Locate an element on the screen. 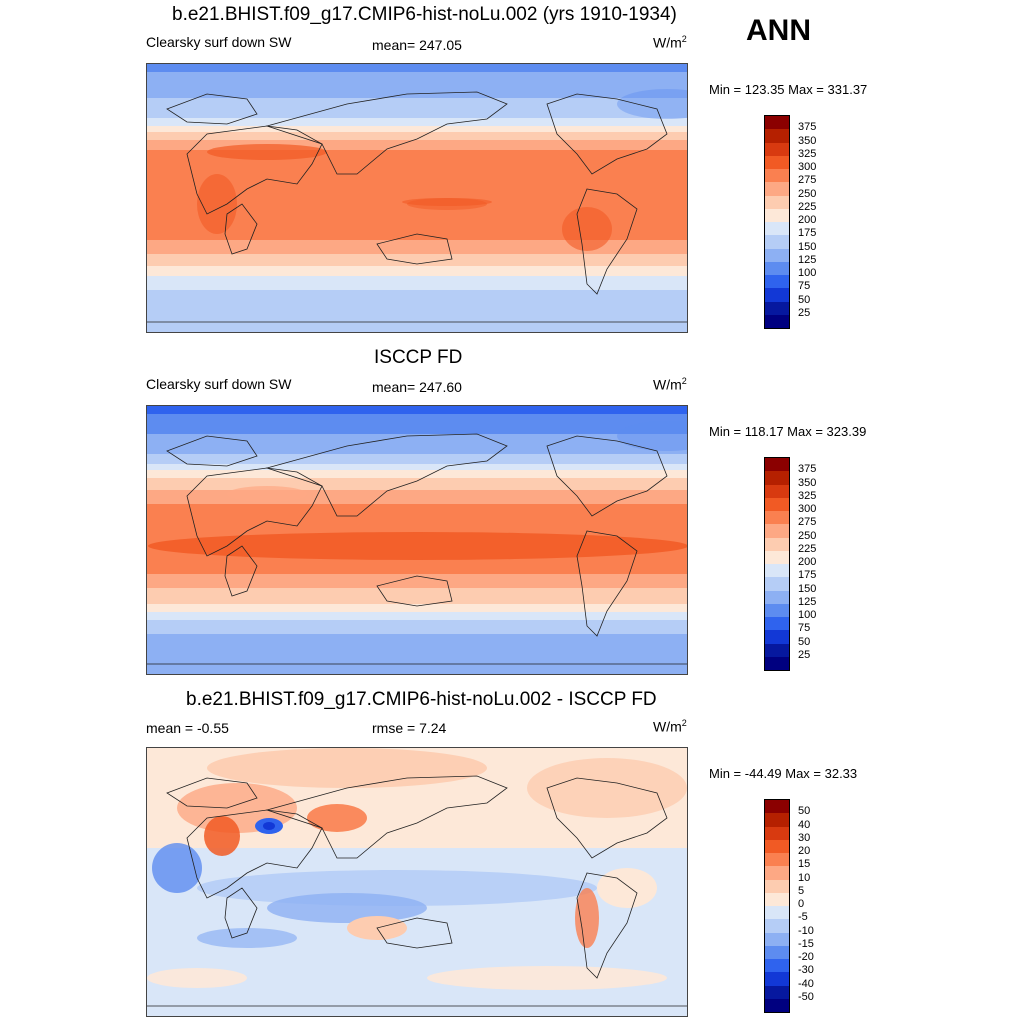 The height and width of the screenshot is (1024, 1024). panel1-units: W/m2 is located at coordinates (670, 42).